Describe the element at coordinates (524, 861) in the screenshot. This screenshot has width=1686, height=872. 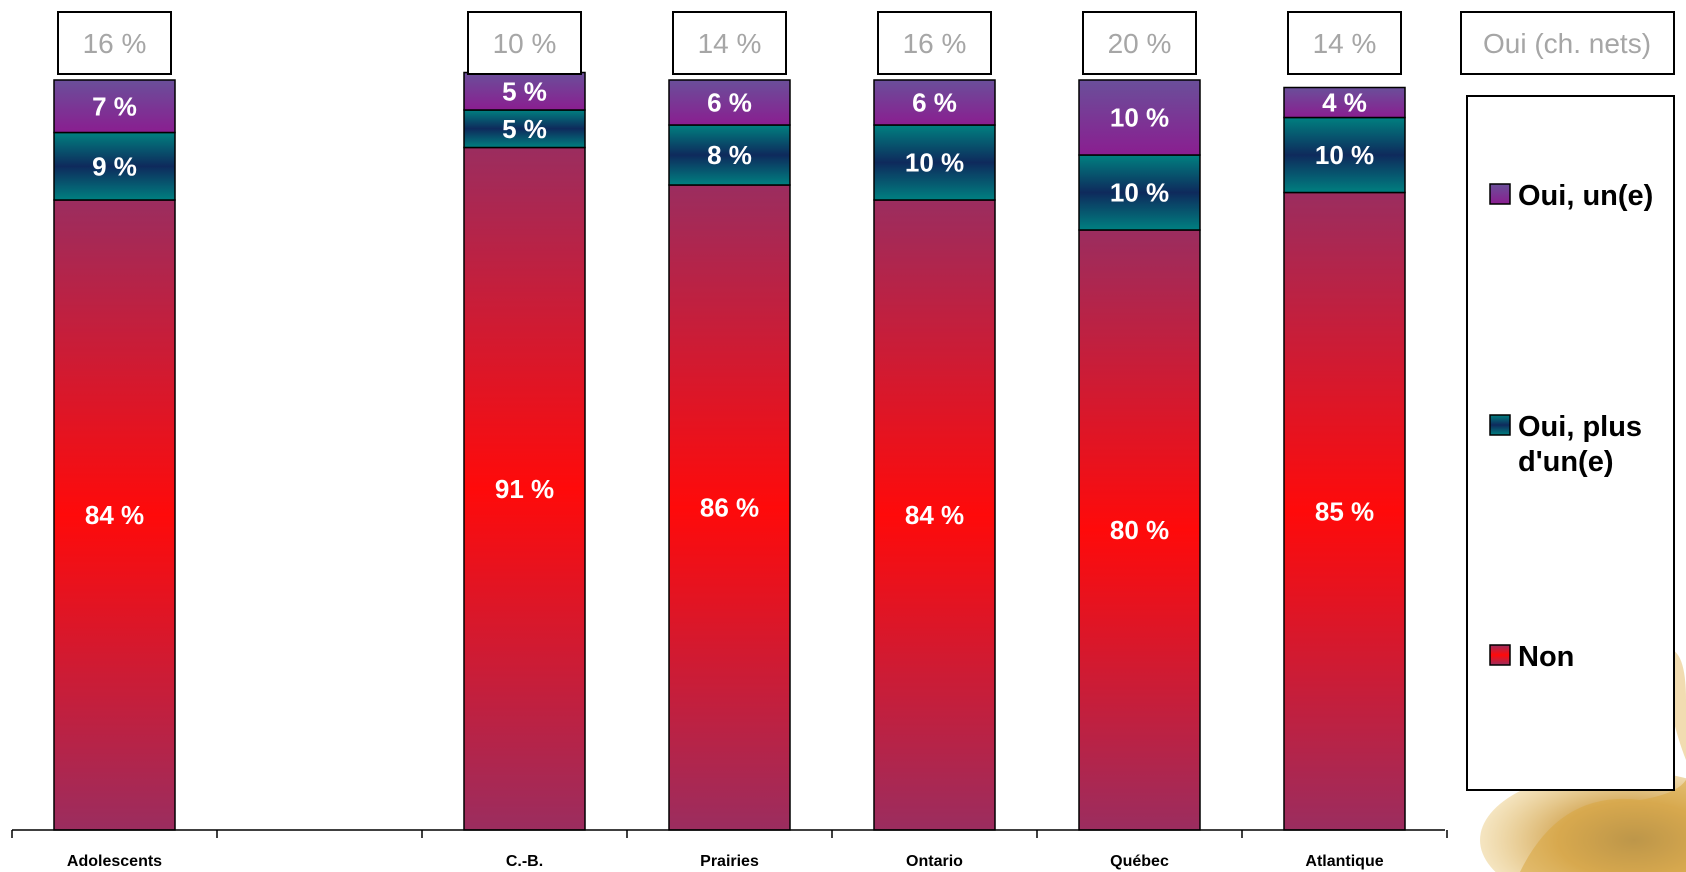
I see `category-label: C.-B.` at that location.